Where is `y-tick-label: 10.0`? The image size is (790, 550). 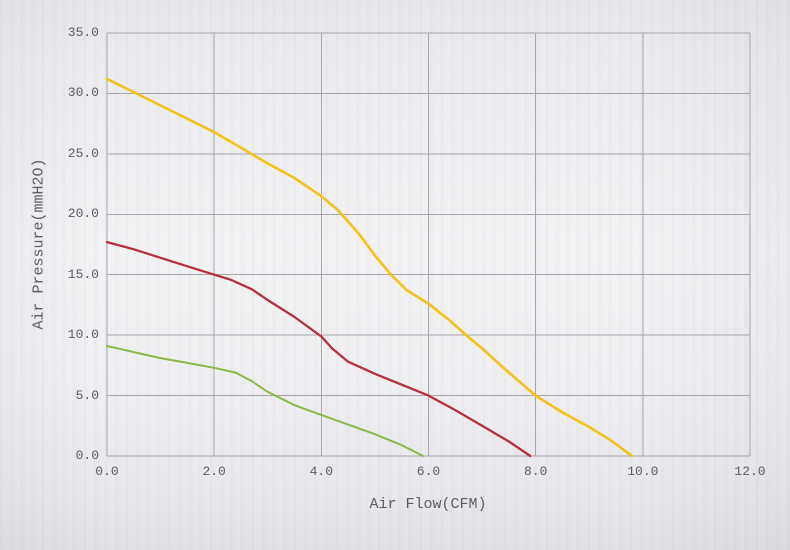 y-tick-label: 10.0 is located at coordinates (83, 335).